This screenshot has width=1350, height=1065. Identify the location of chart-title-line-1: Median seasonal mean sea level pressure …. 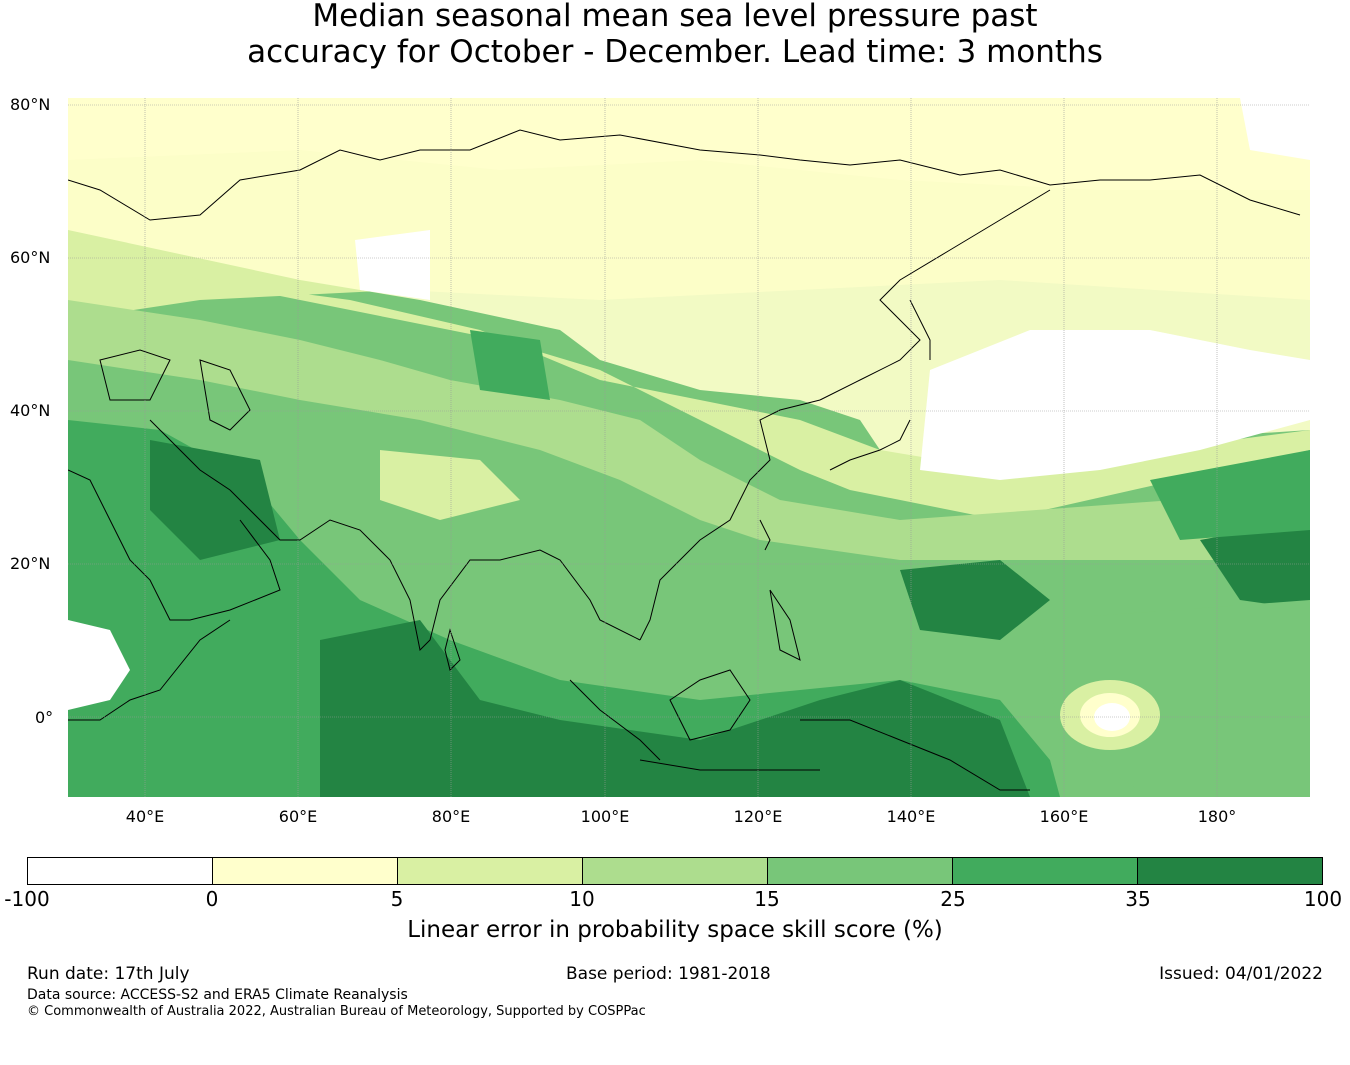
(675, 17).